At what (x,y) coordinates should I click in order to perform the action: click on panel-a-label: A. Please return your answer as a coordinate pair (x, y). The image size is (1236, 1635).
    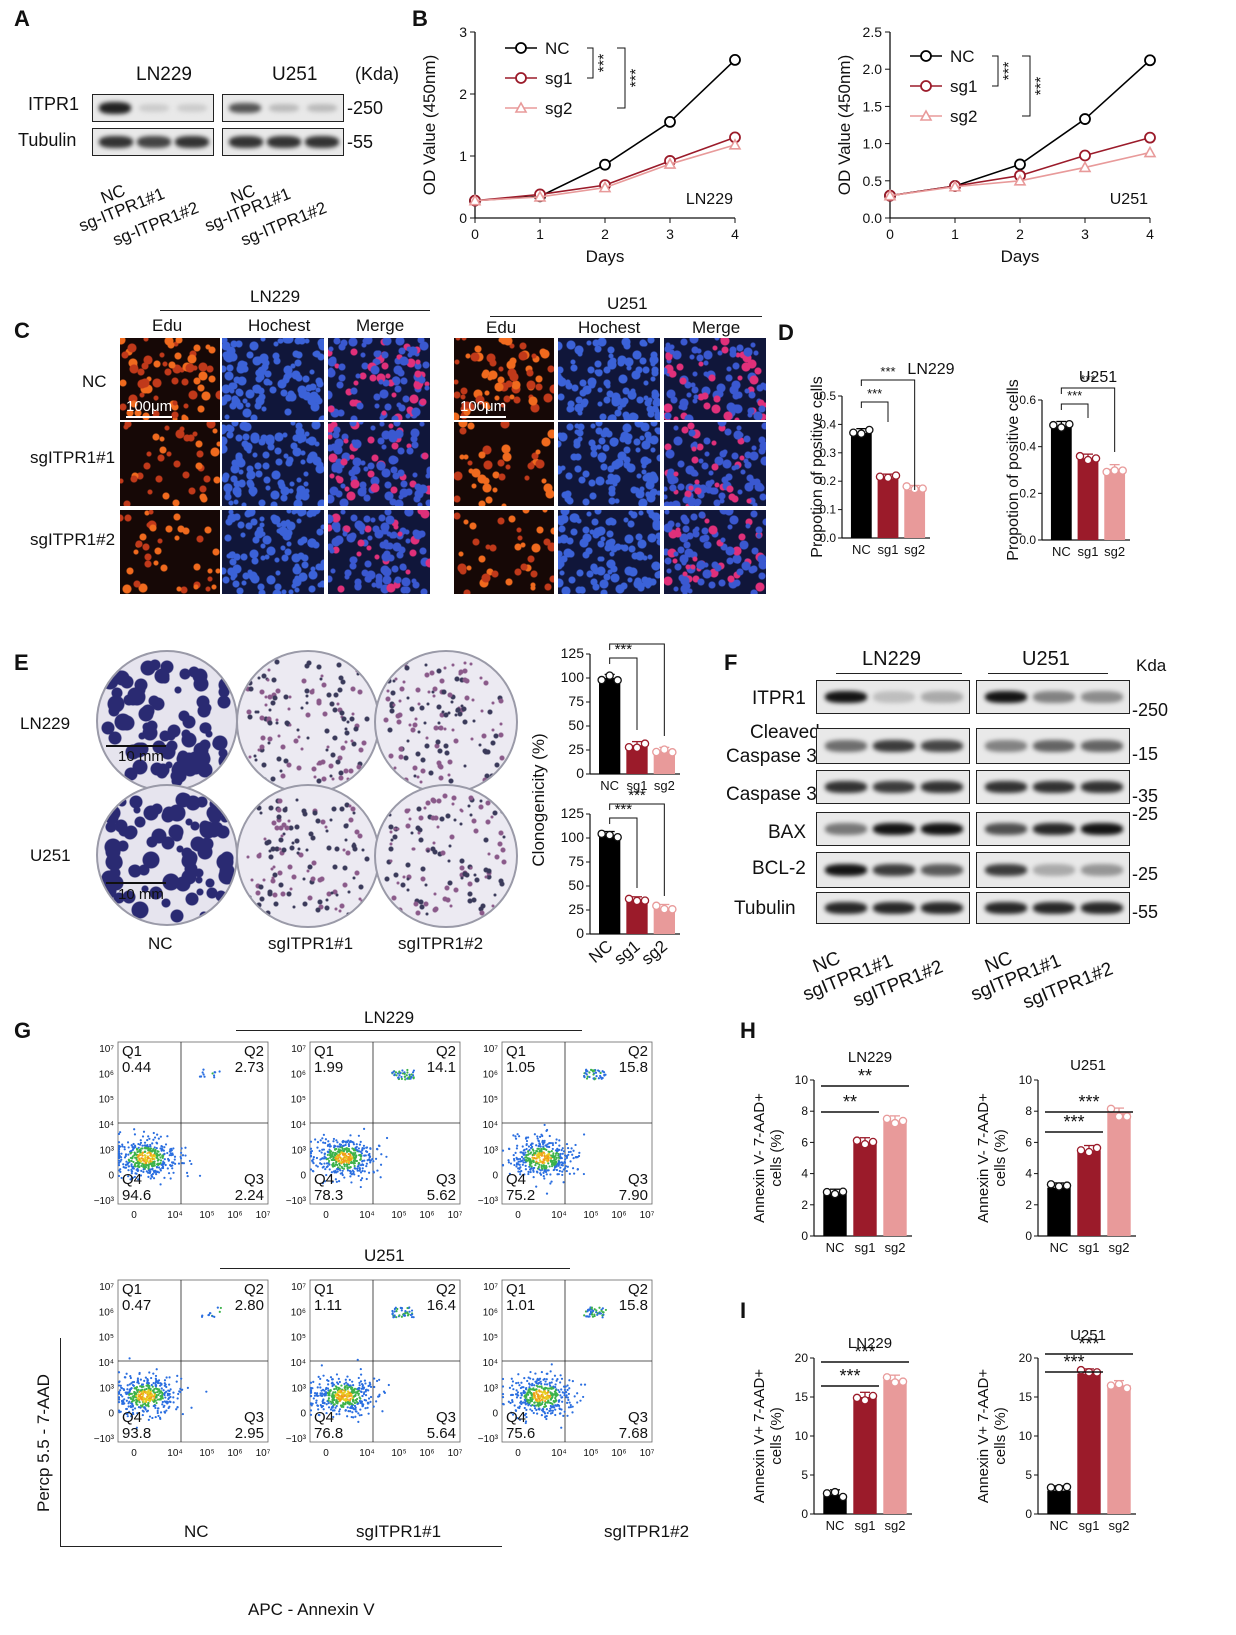
    Looking at the image, I should click on (22, 18).